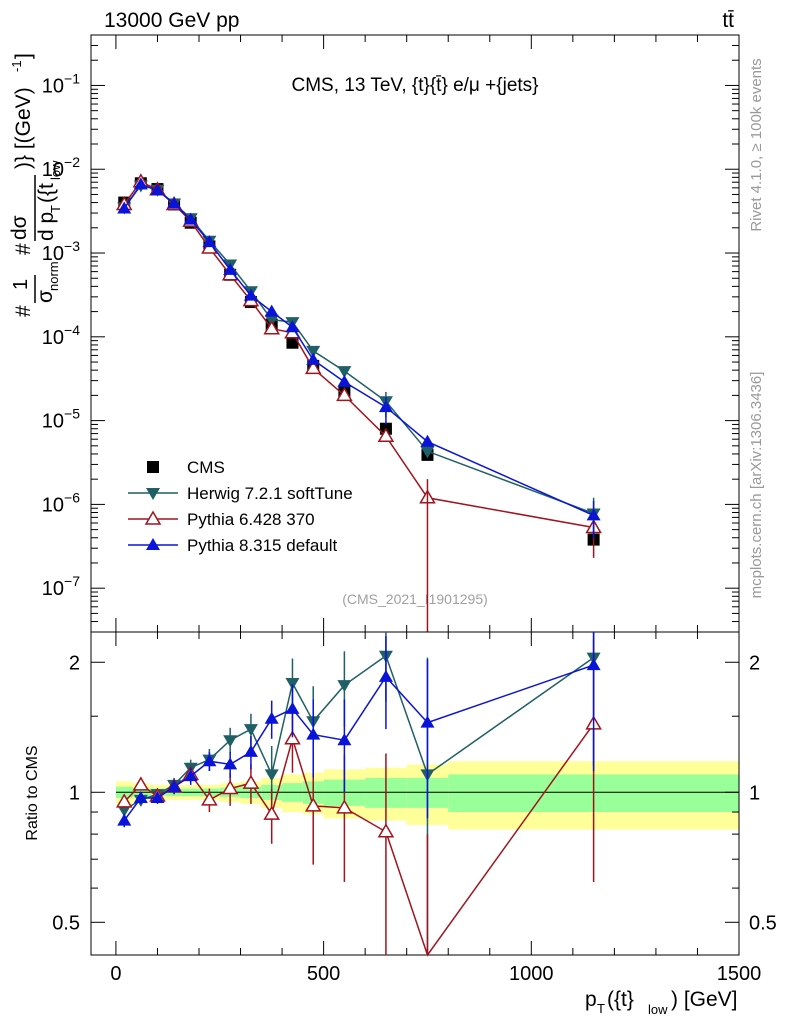 This screenshot has width=786, height=1024. What do you see at coordinates (171, 20) in the screenshot?
I see `header-left: 13000 GeV pp` at bounding box center [171, 20].